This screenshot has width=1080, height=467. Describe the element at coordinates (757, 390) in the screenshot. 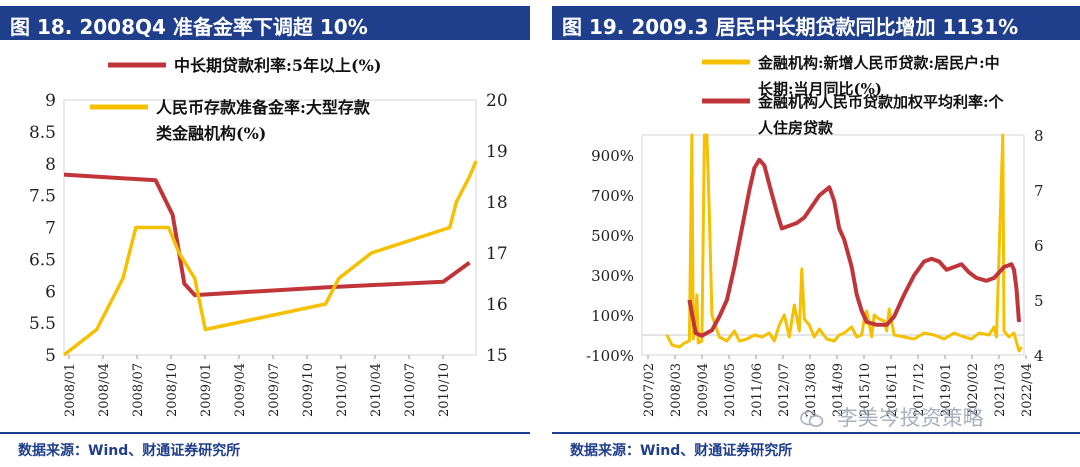

I see `x-tick-label: 2011/06` at that location.